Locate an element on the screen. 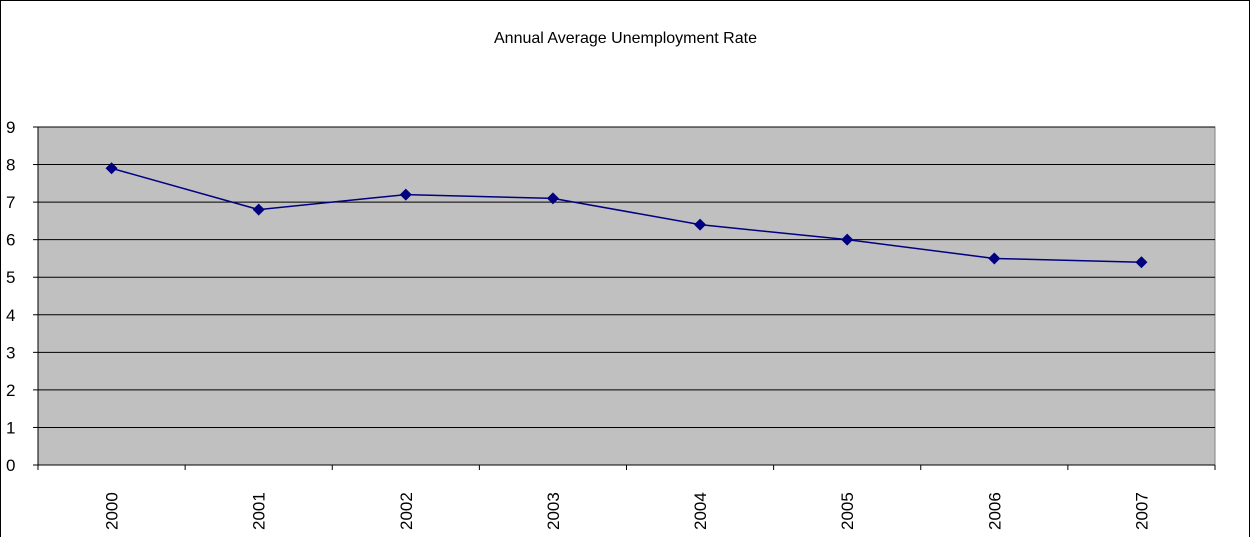 The width and height of the screenshot is (1251, 538). y-tick-labels: 0 1 2 3 4 5 6 7 8 9 is located at coordinates (10, 296).